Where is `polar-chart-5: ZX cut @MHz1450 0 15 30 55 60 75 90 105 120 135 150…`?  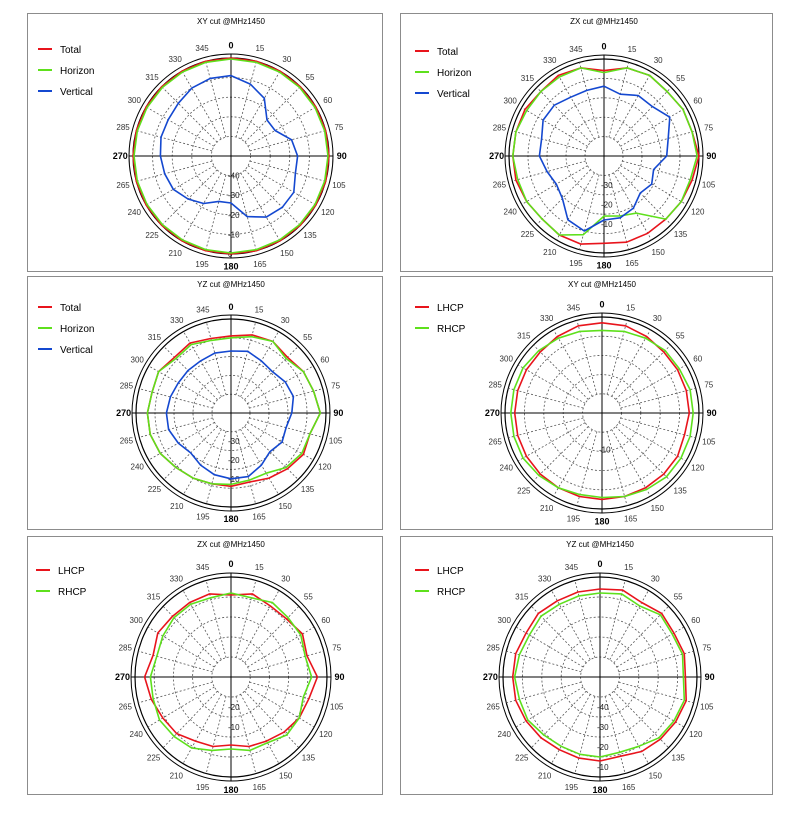
polar-chart-5: ZX cut @MHz1450 0 15 30 55 60 75 90 105 120 135 150… is located at coordinates (205, 665).